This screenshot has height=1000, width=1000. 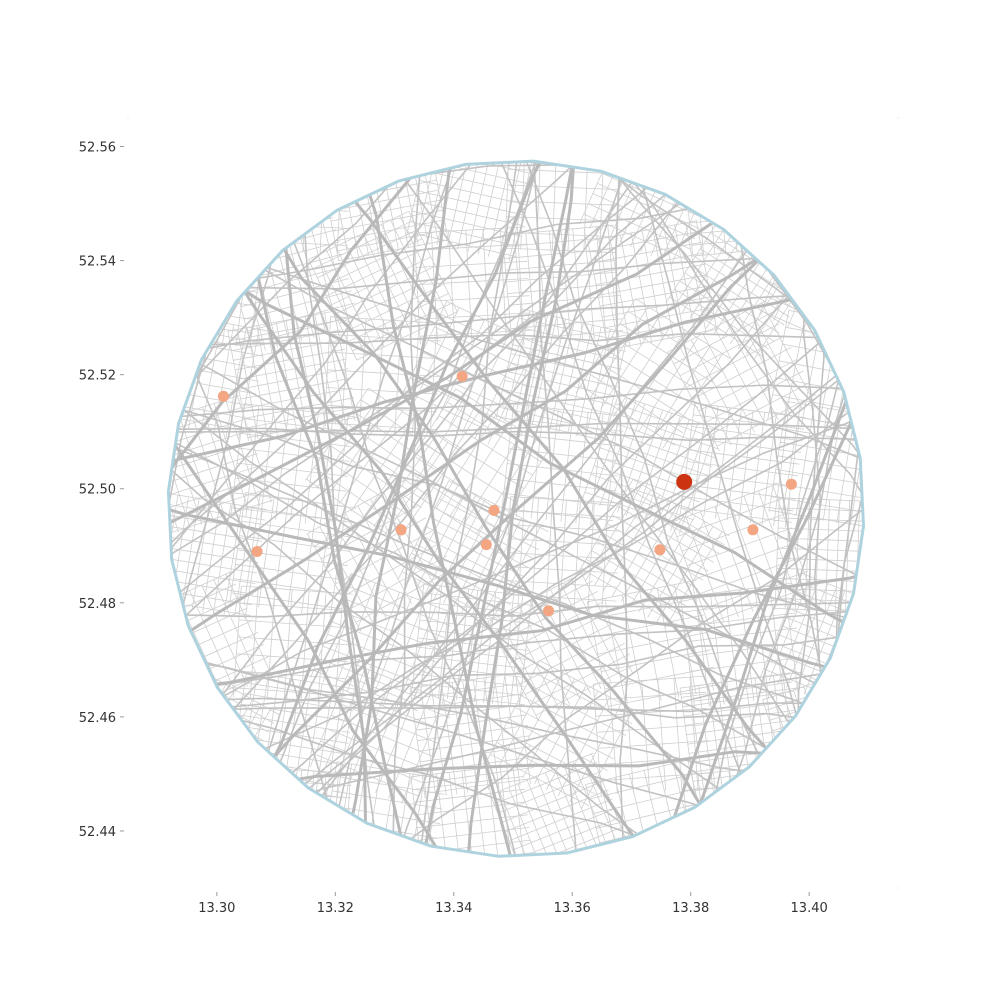 I want to click on x-tick-label: 13.38, so click(x=690, y=908).